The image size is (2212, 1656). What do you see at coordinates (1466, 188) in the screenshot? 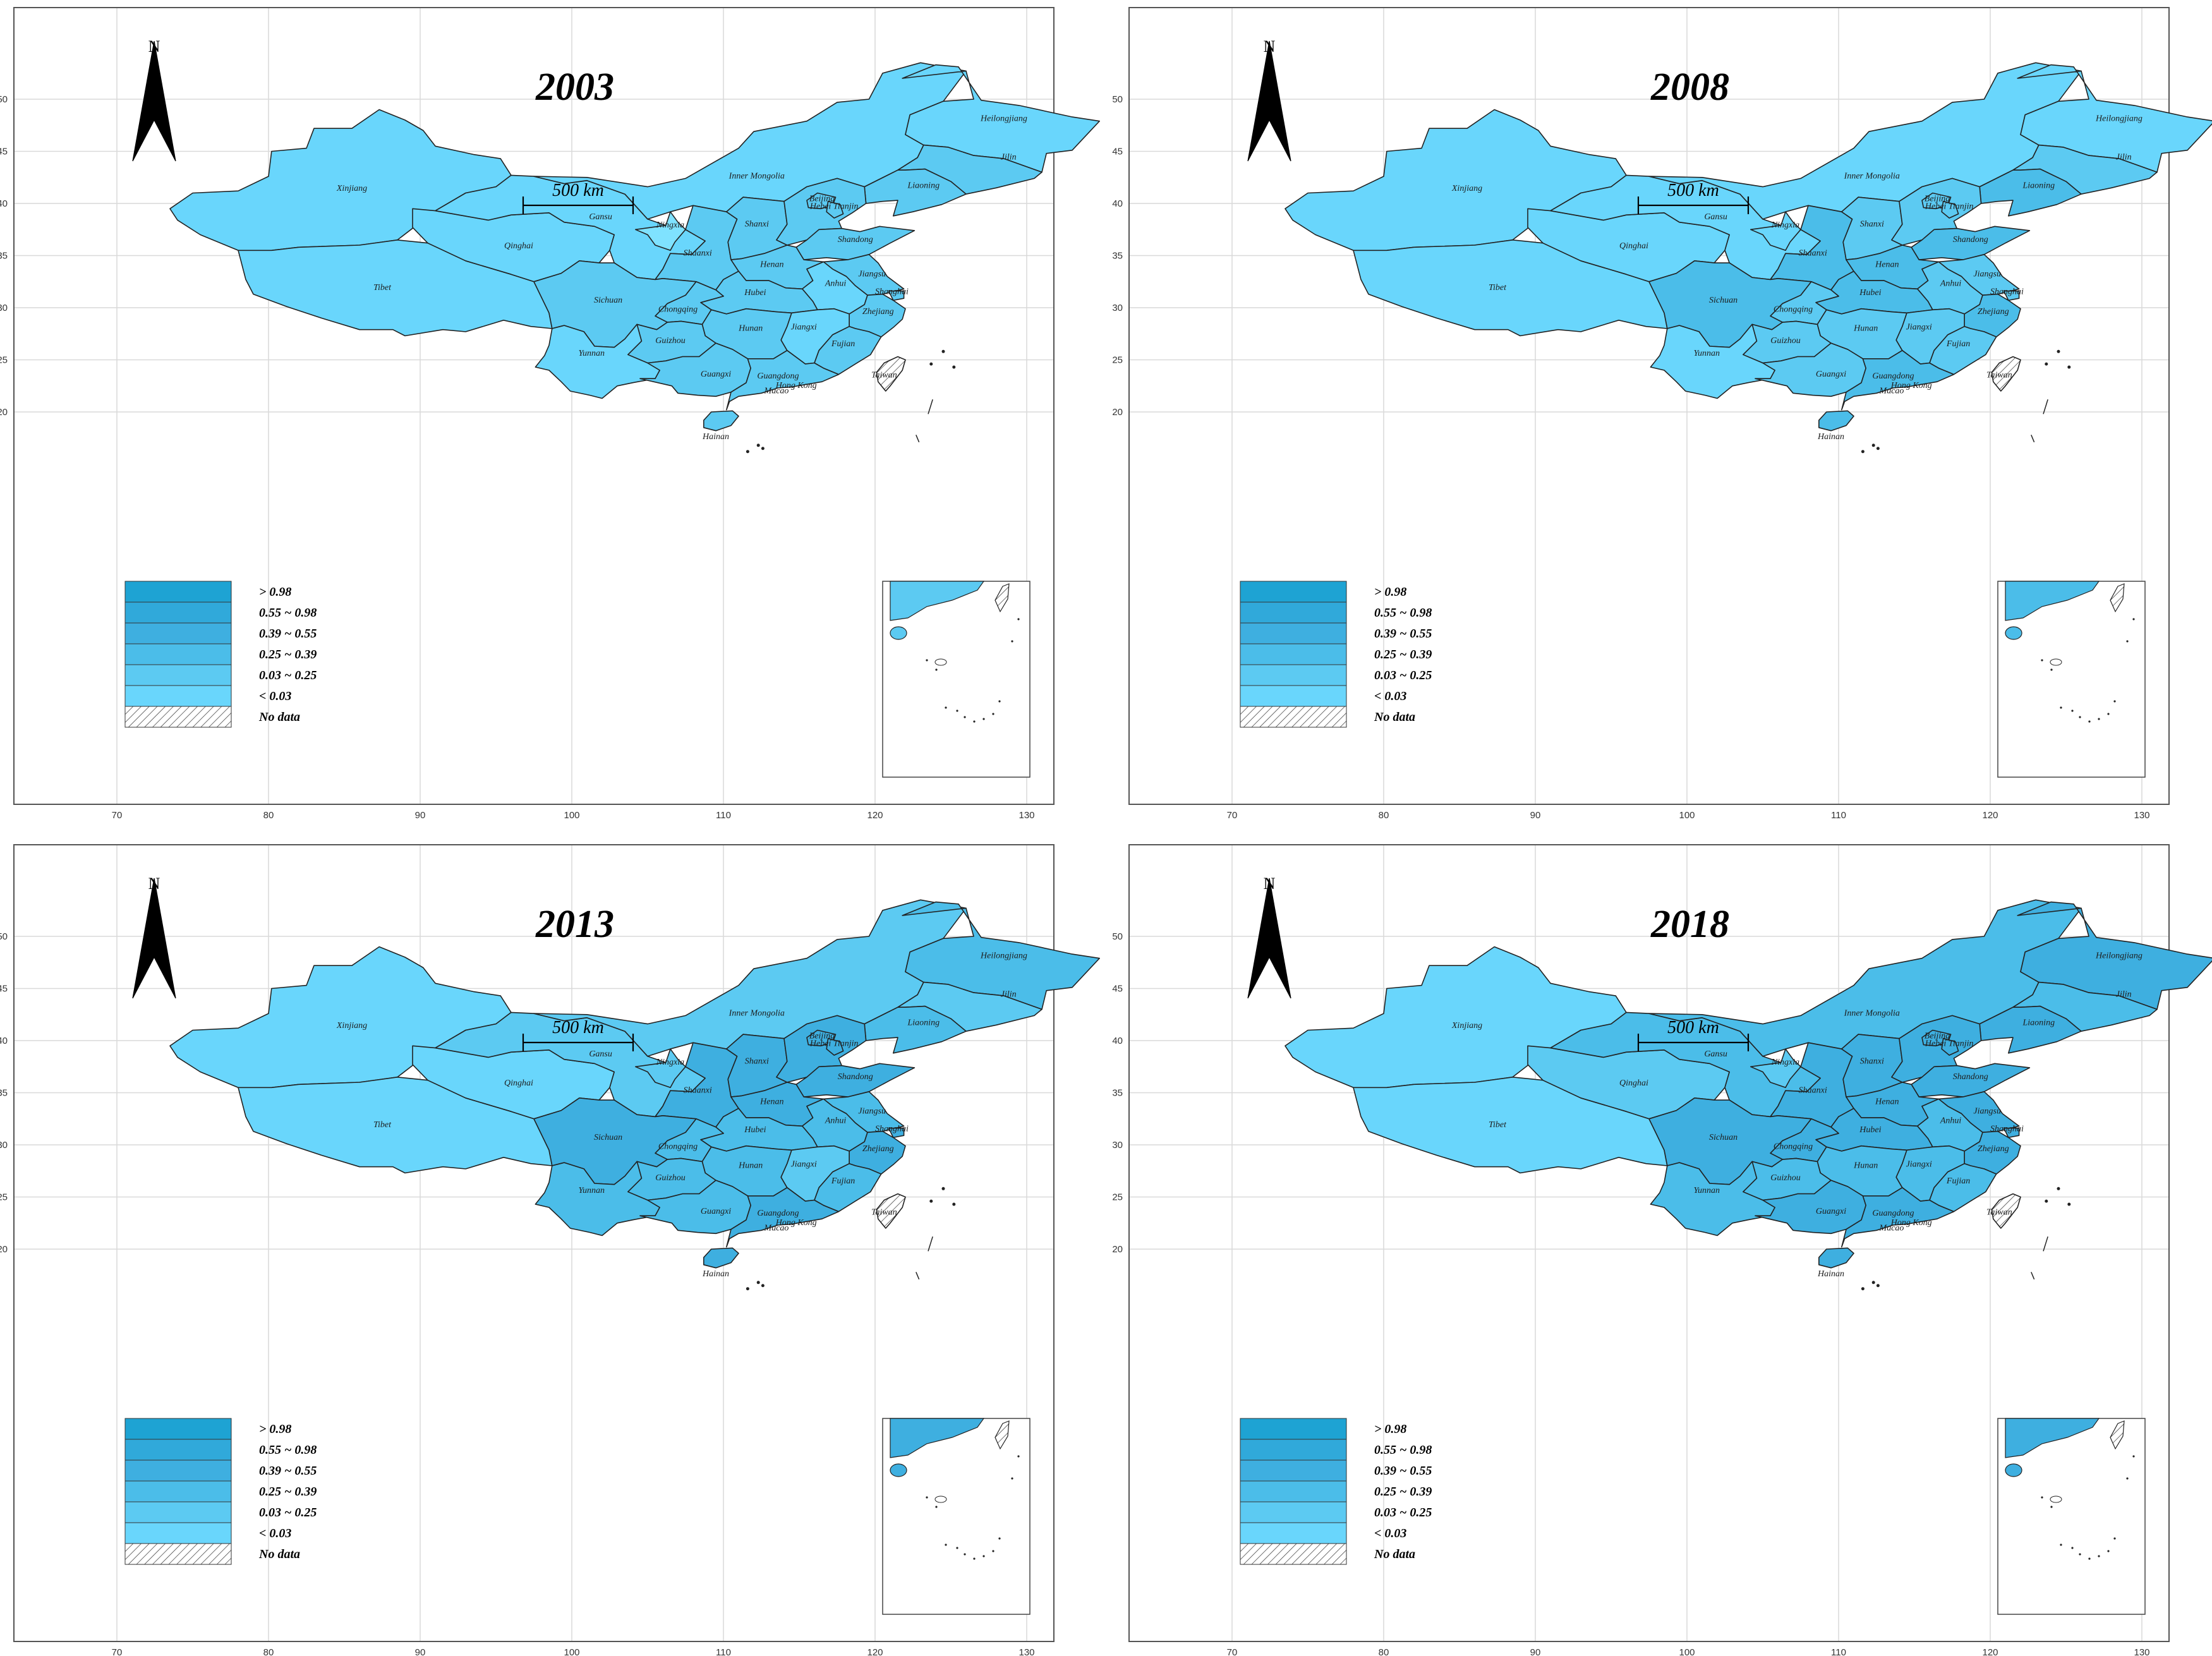
I see `label-xinjiang: Xinjiang` at bounding box center [1466, 188].